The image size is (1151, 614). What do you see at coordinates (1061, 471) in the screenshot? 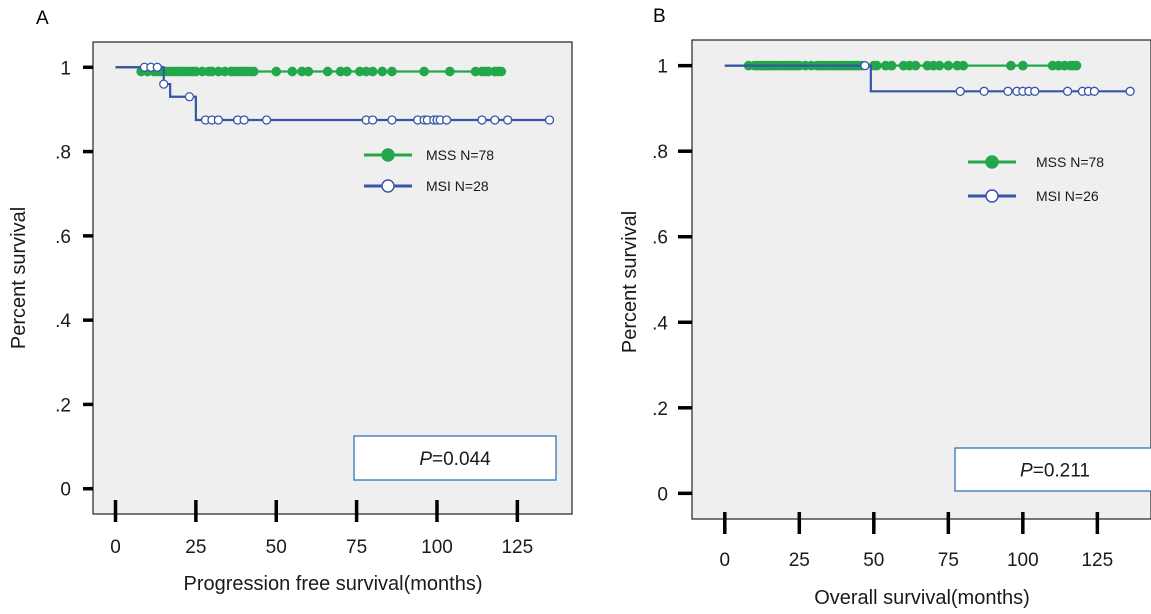
I see `p-value-number: =0.211` at bounding box center [1061, 471].